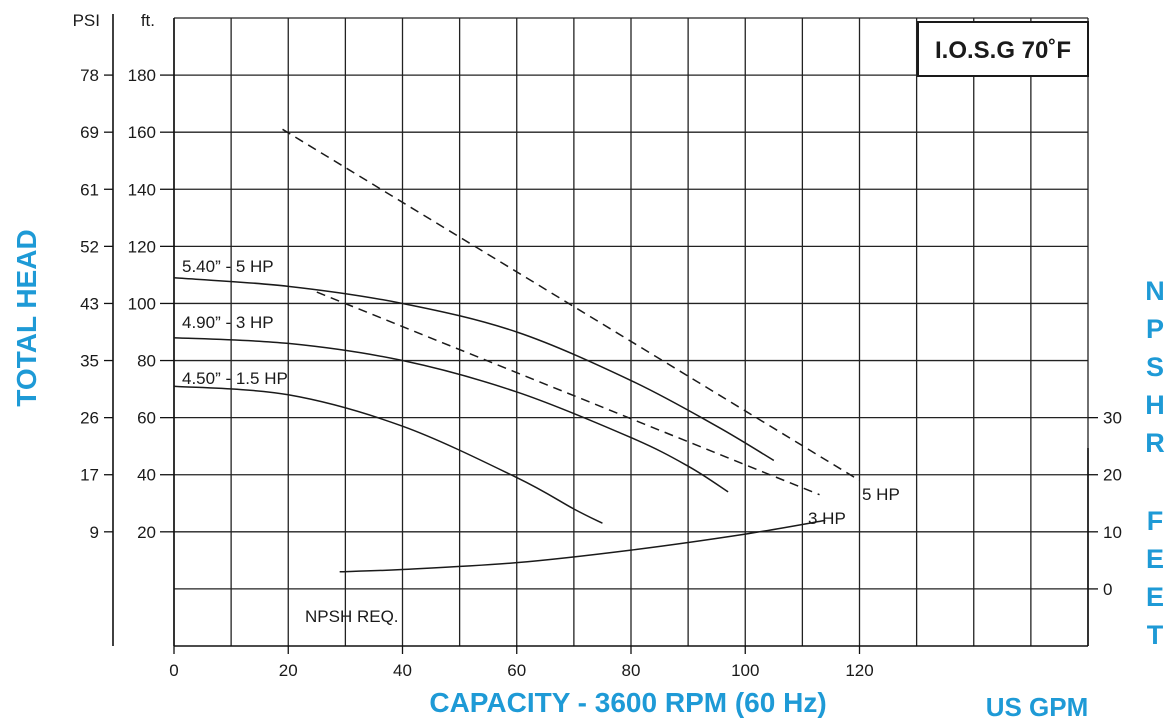 Image resolution: width=1170 pixels, height=721 pixels. What do you see at coordinates (142, 303) in the screenshot?
I see `ft-tick-label: 100` at bounding box center [142, 303].